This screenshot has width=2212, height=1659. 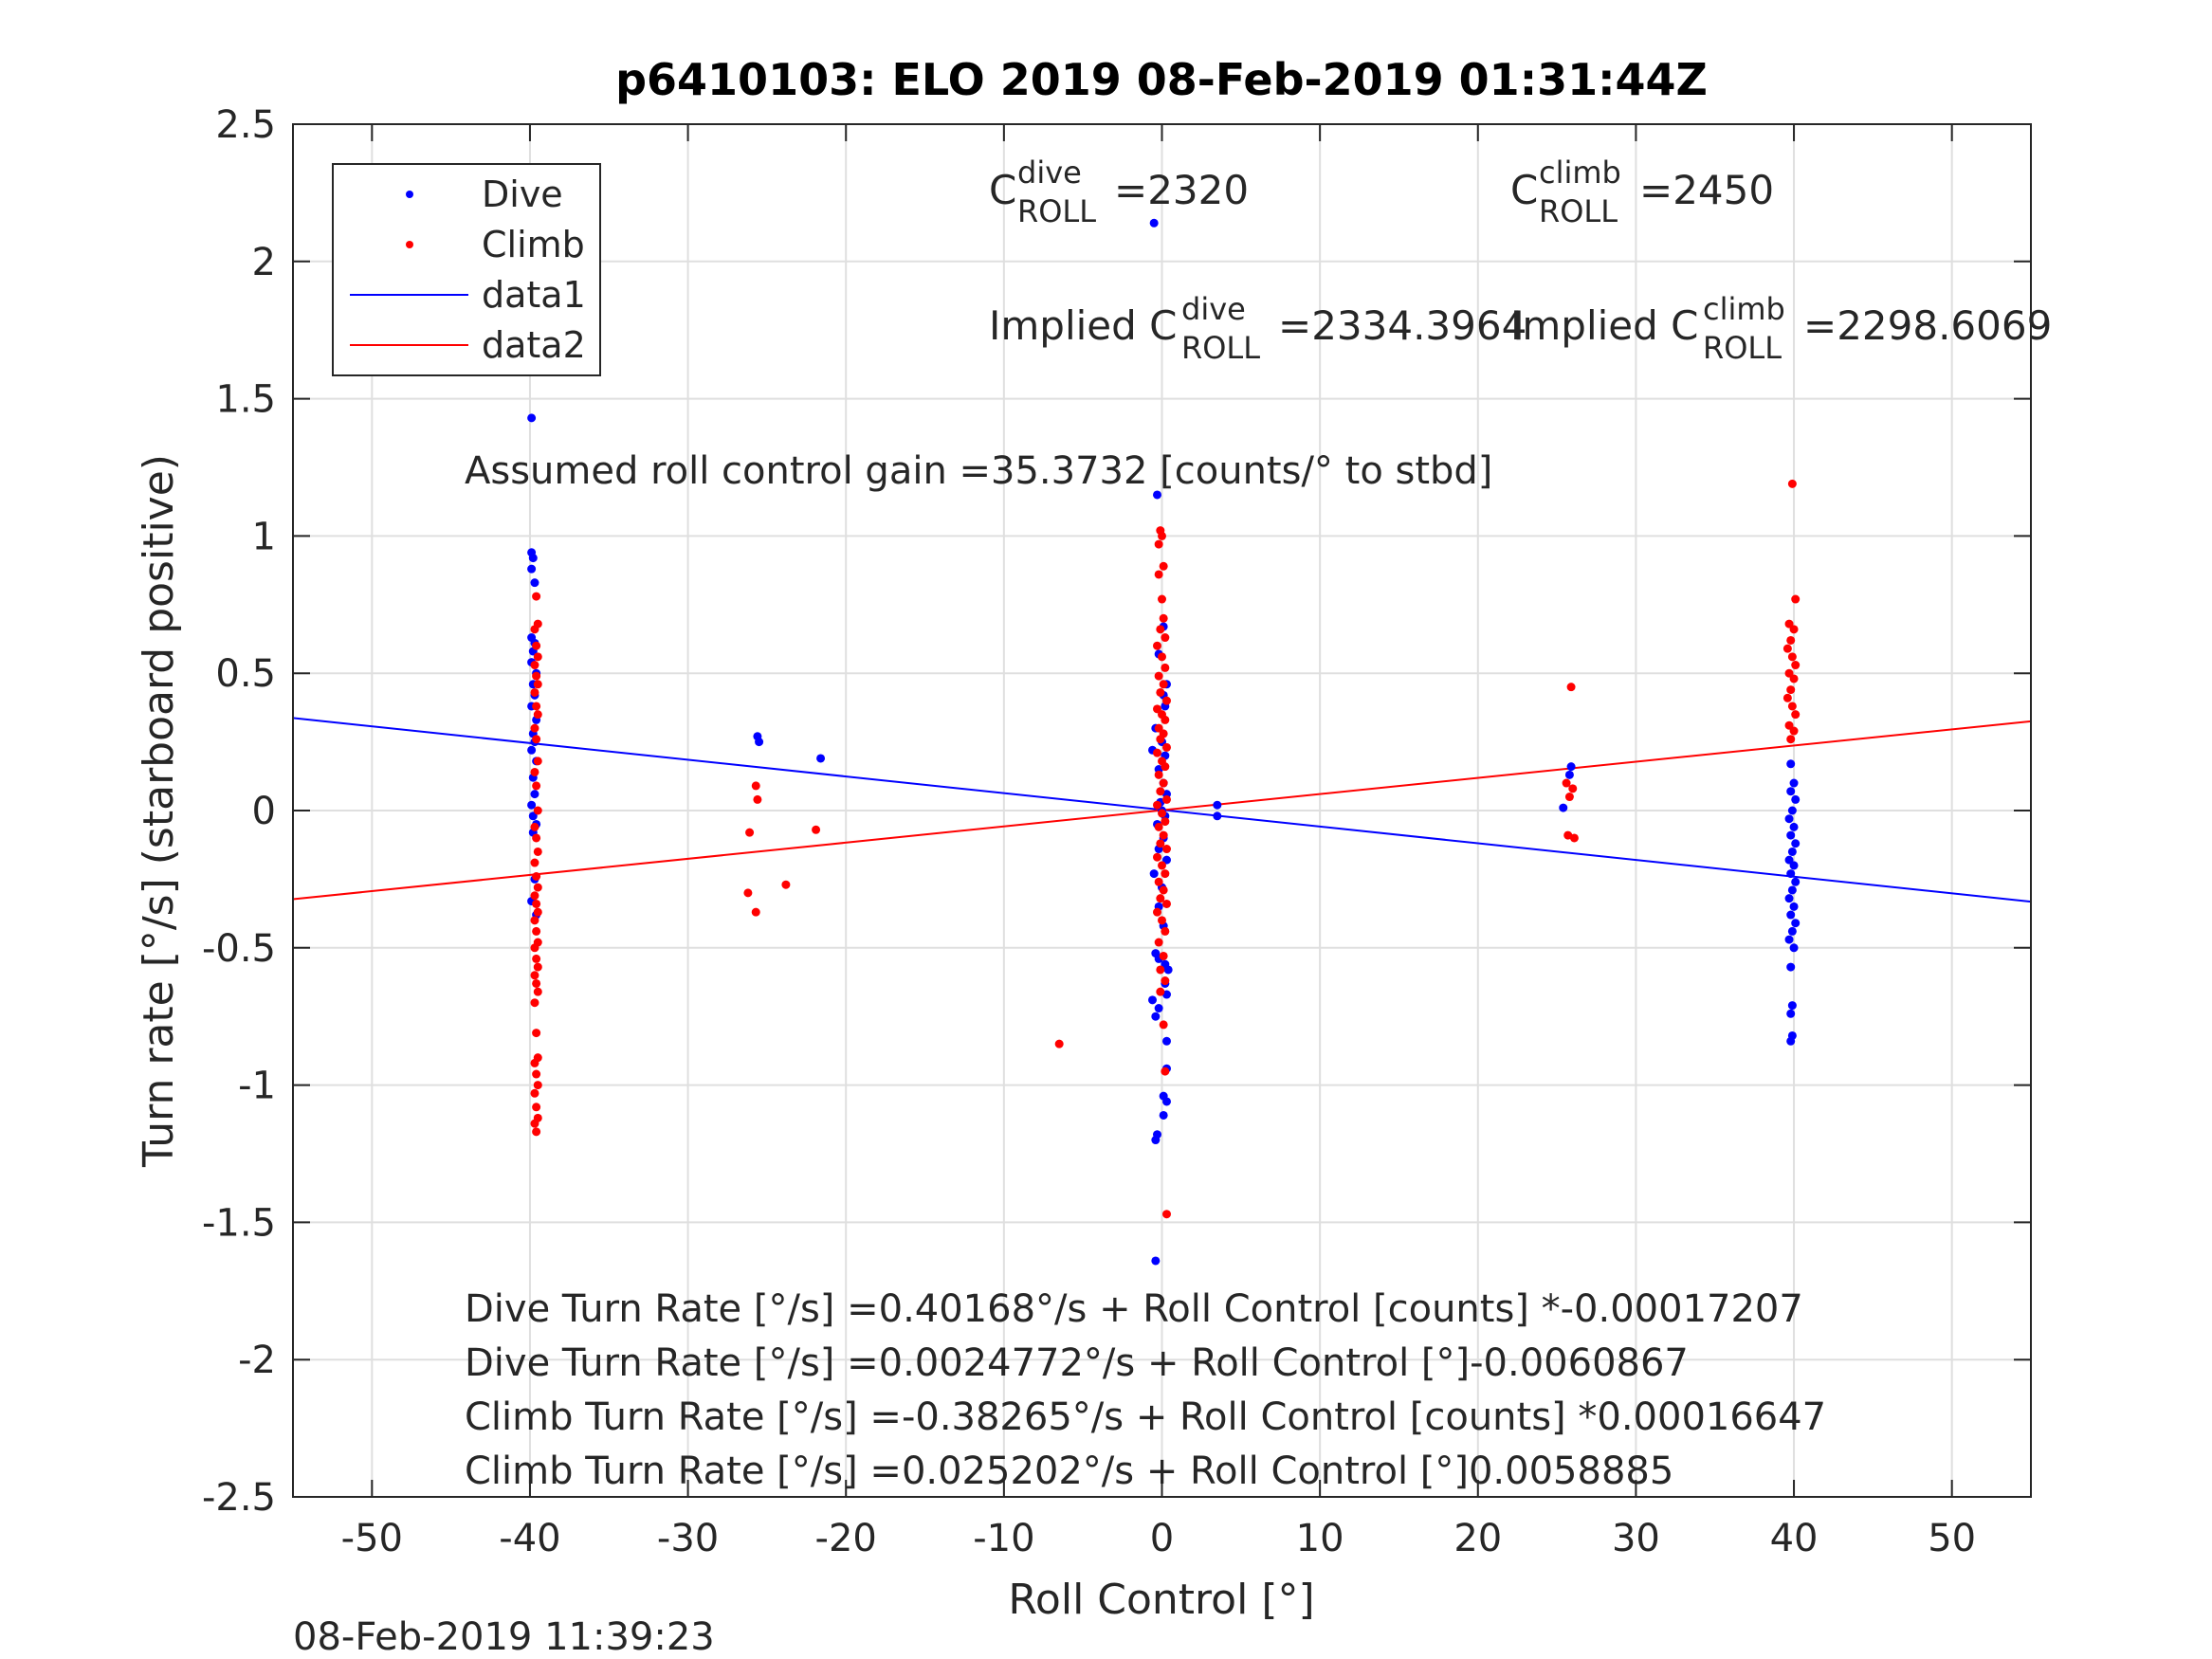 I want to click on y-tick-label: 0, so click(x=264, y=811).